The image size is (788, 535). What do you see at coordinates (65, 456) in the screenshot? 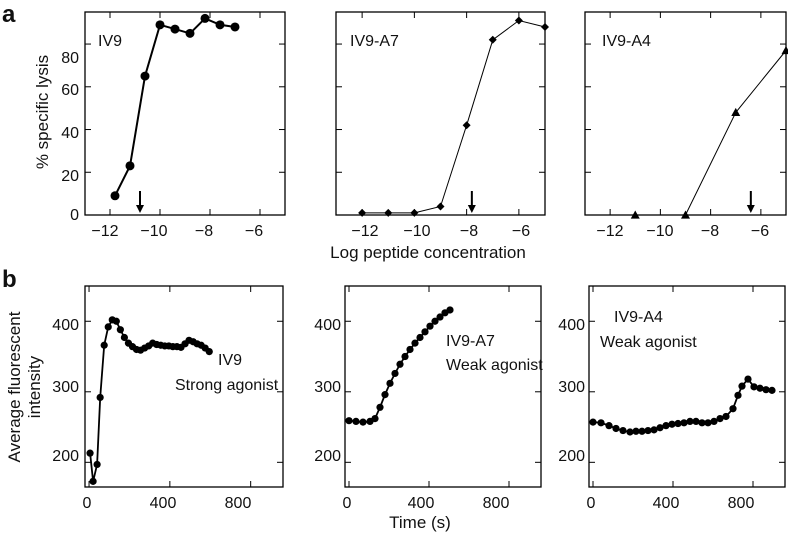
I see `b-iv9-ytick: 200` at bounding box center [65, 456].